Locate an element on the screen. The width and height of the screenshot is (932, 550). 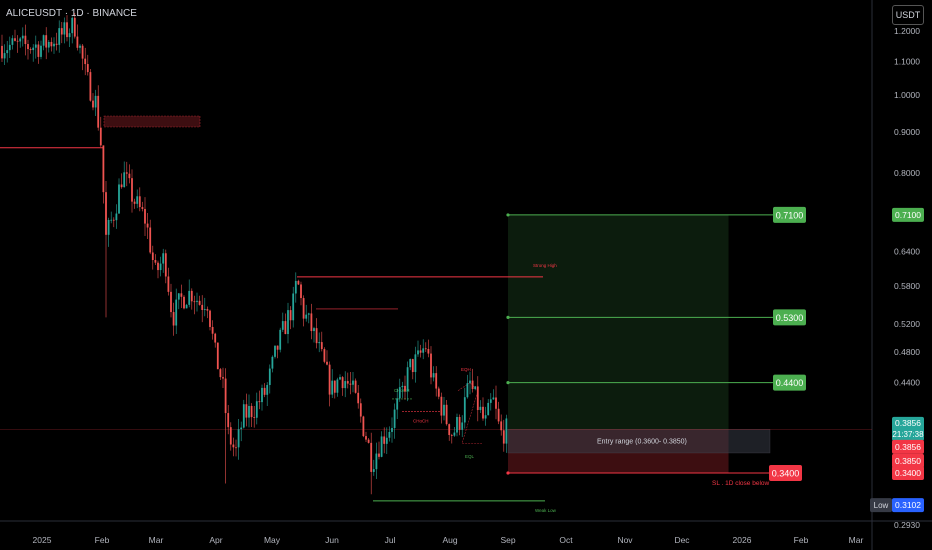
y-tick-label: 0.4400 is located at coordinates (907, 383).